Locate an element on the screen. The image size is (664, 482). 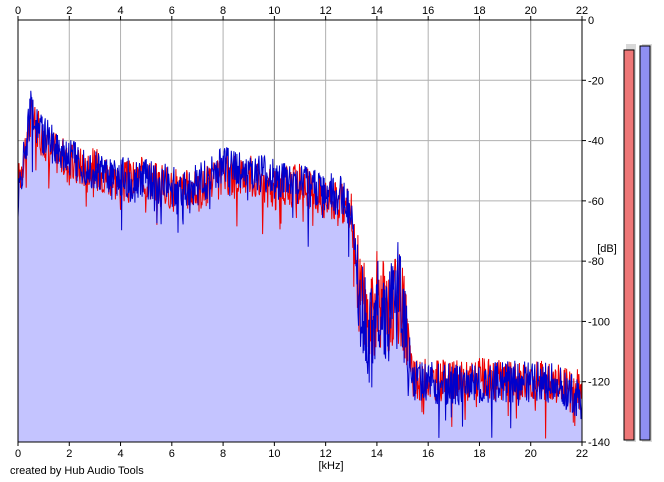
x-ticks-top: 0 2 4 6 8 10 12 14 16 18 20 22 is located at coordinates (301, 12).